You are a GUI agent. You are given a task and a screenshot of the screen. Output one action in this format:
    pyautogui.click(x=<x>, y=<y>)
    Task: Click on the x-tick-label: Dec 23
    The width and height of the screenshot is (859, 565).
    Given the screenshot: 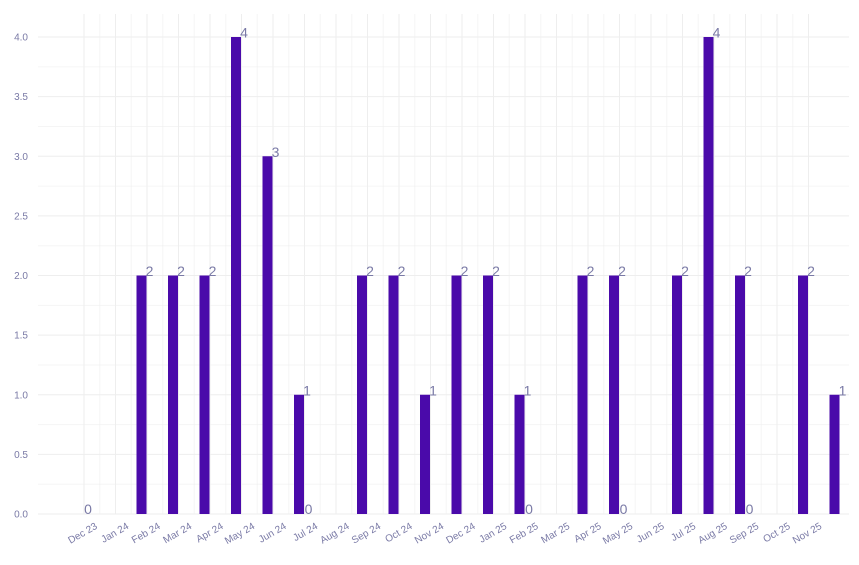 What is the action you would take?
    pyautogui.click(x=83, y=534)
    